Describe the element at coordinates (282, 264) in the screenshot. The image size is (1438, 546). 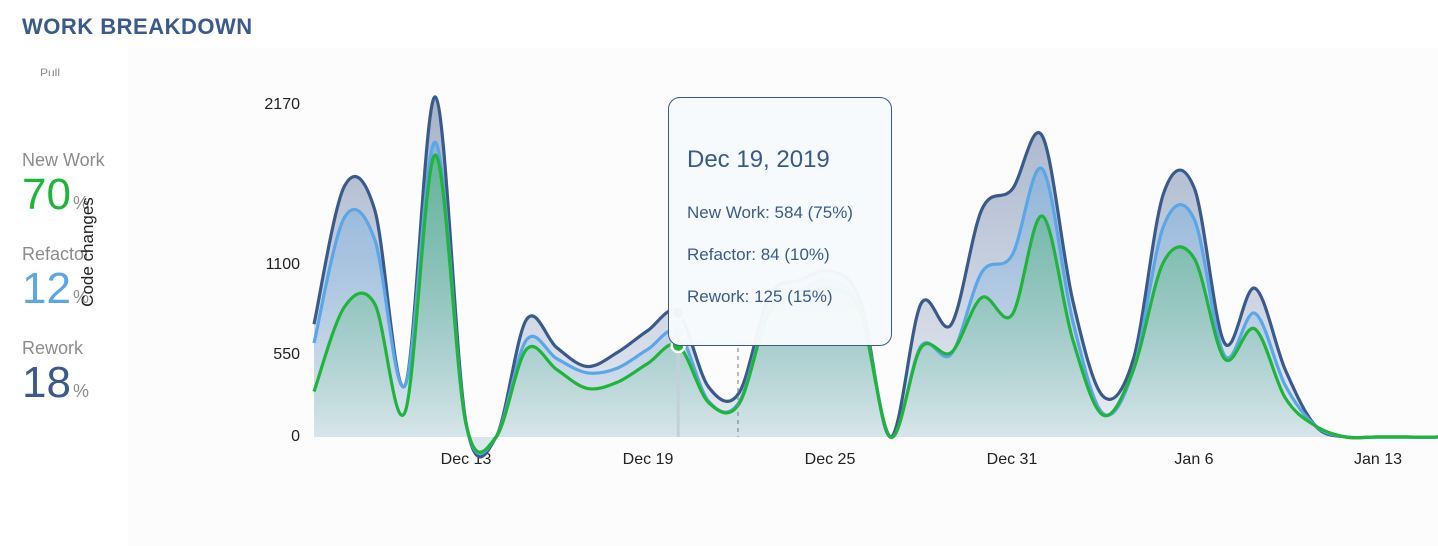
I see `y-tick-label: 1100` at that location.